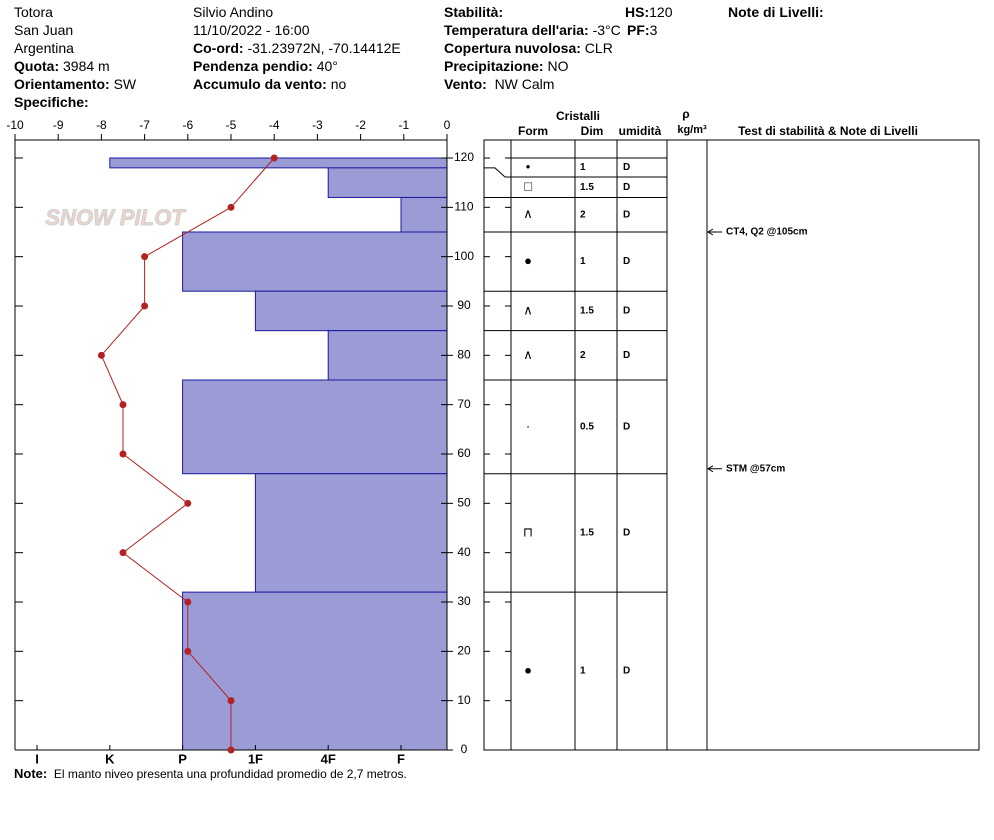  I want to click on crystal-dim: 2, so click(583, 214).